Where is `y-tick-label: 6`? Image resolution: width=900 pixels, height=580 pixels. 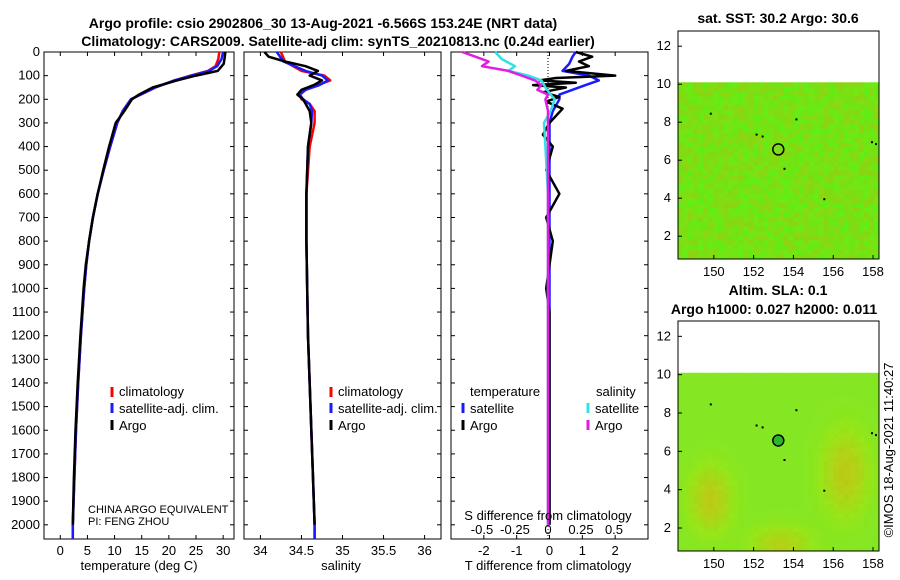 y-tick-label: 6 is located at coordinates (667, 450).